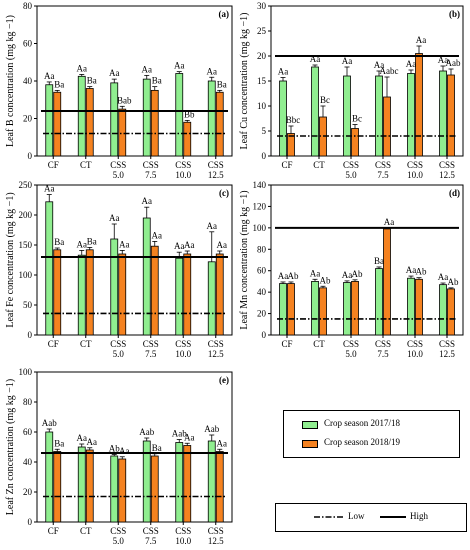 Image resolution: width=470 pixels, height=550 pixels. I want to click on chart-5-xtick-label: 7.5, so click(151, 541).